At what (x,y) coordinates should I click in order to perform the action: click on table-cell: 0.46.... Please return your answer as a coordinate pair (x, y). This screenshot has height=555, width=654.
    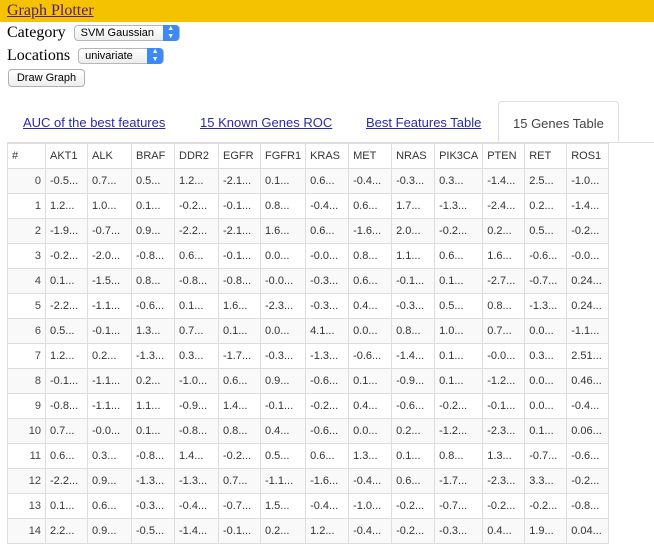
    Looking at the image, I should click on (588, 381).